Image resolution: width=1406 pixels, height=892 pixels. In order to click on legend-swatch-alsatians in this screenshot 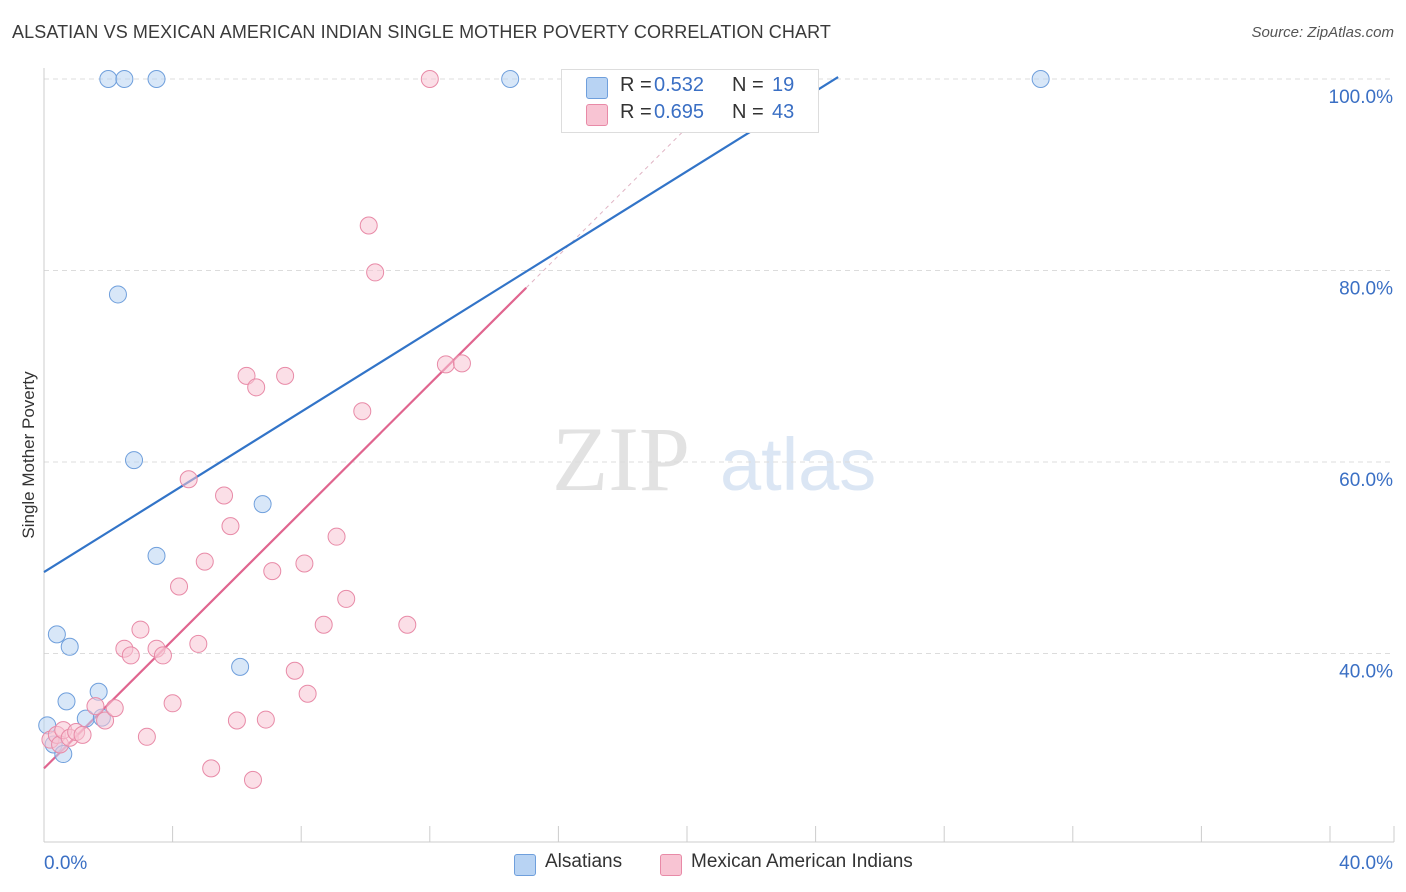, I will do `click(597, 88)`.